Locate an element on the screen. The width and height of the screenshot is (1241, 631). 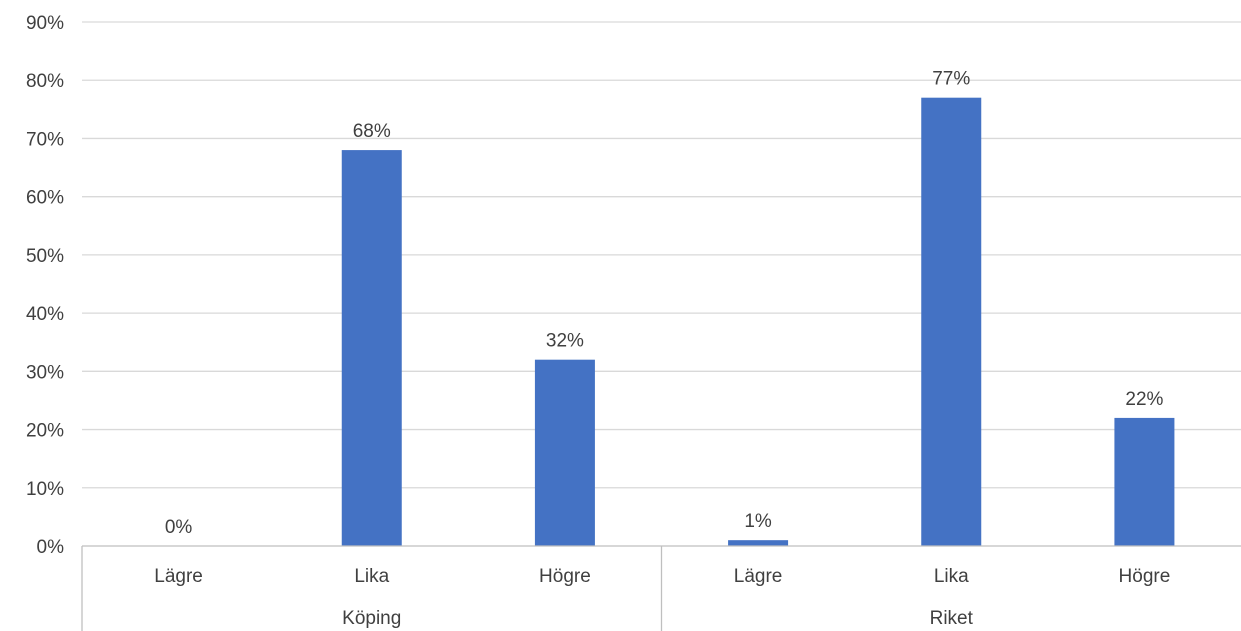
data-label: 77% is located at coordinates (951, 79).